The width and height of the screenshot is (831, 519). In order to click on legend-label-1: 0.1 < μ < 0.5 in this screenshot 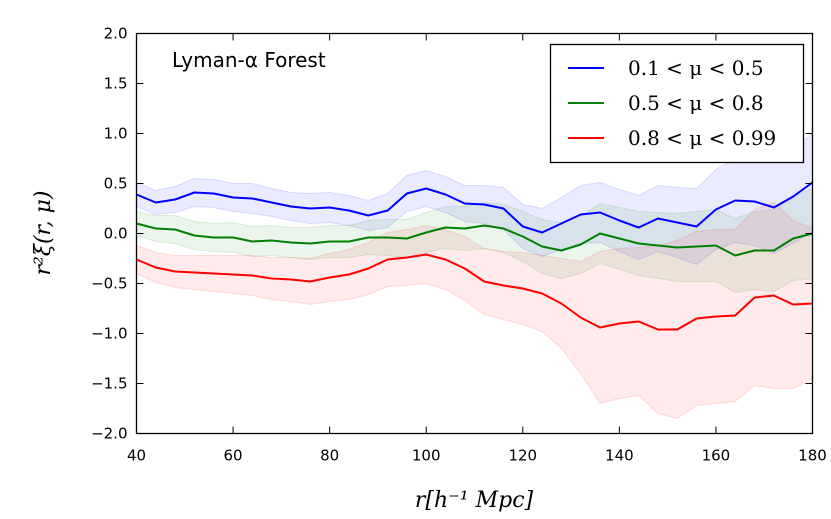, I will do `click(696, 68)`.